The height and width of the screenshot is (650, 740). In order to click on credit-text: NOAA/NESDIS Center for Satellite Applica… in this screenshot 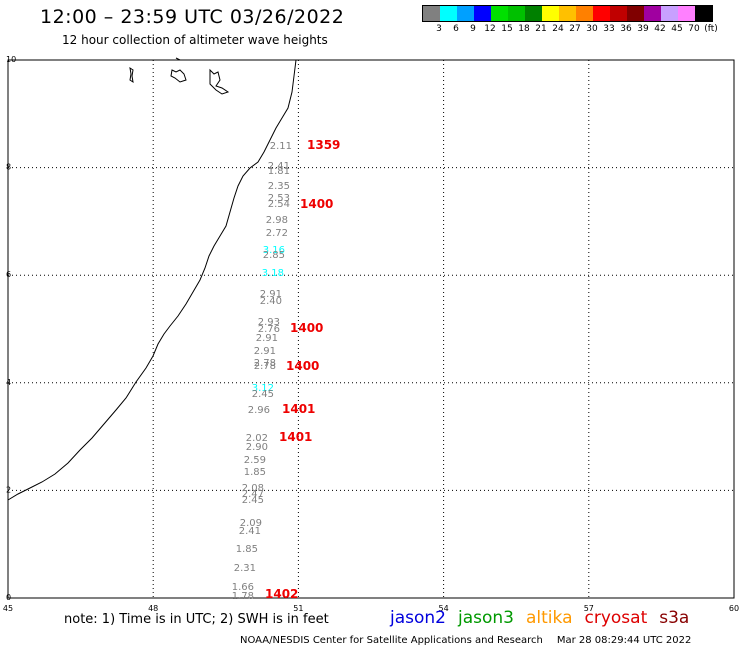, I will do `click(391, 640)`.